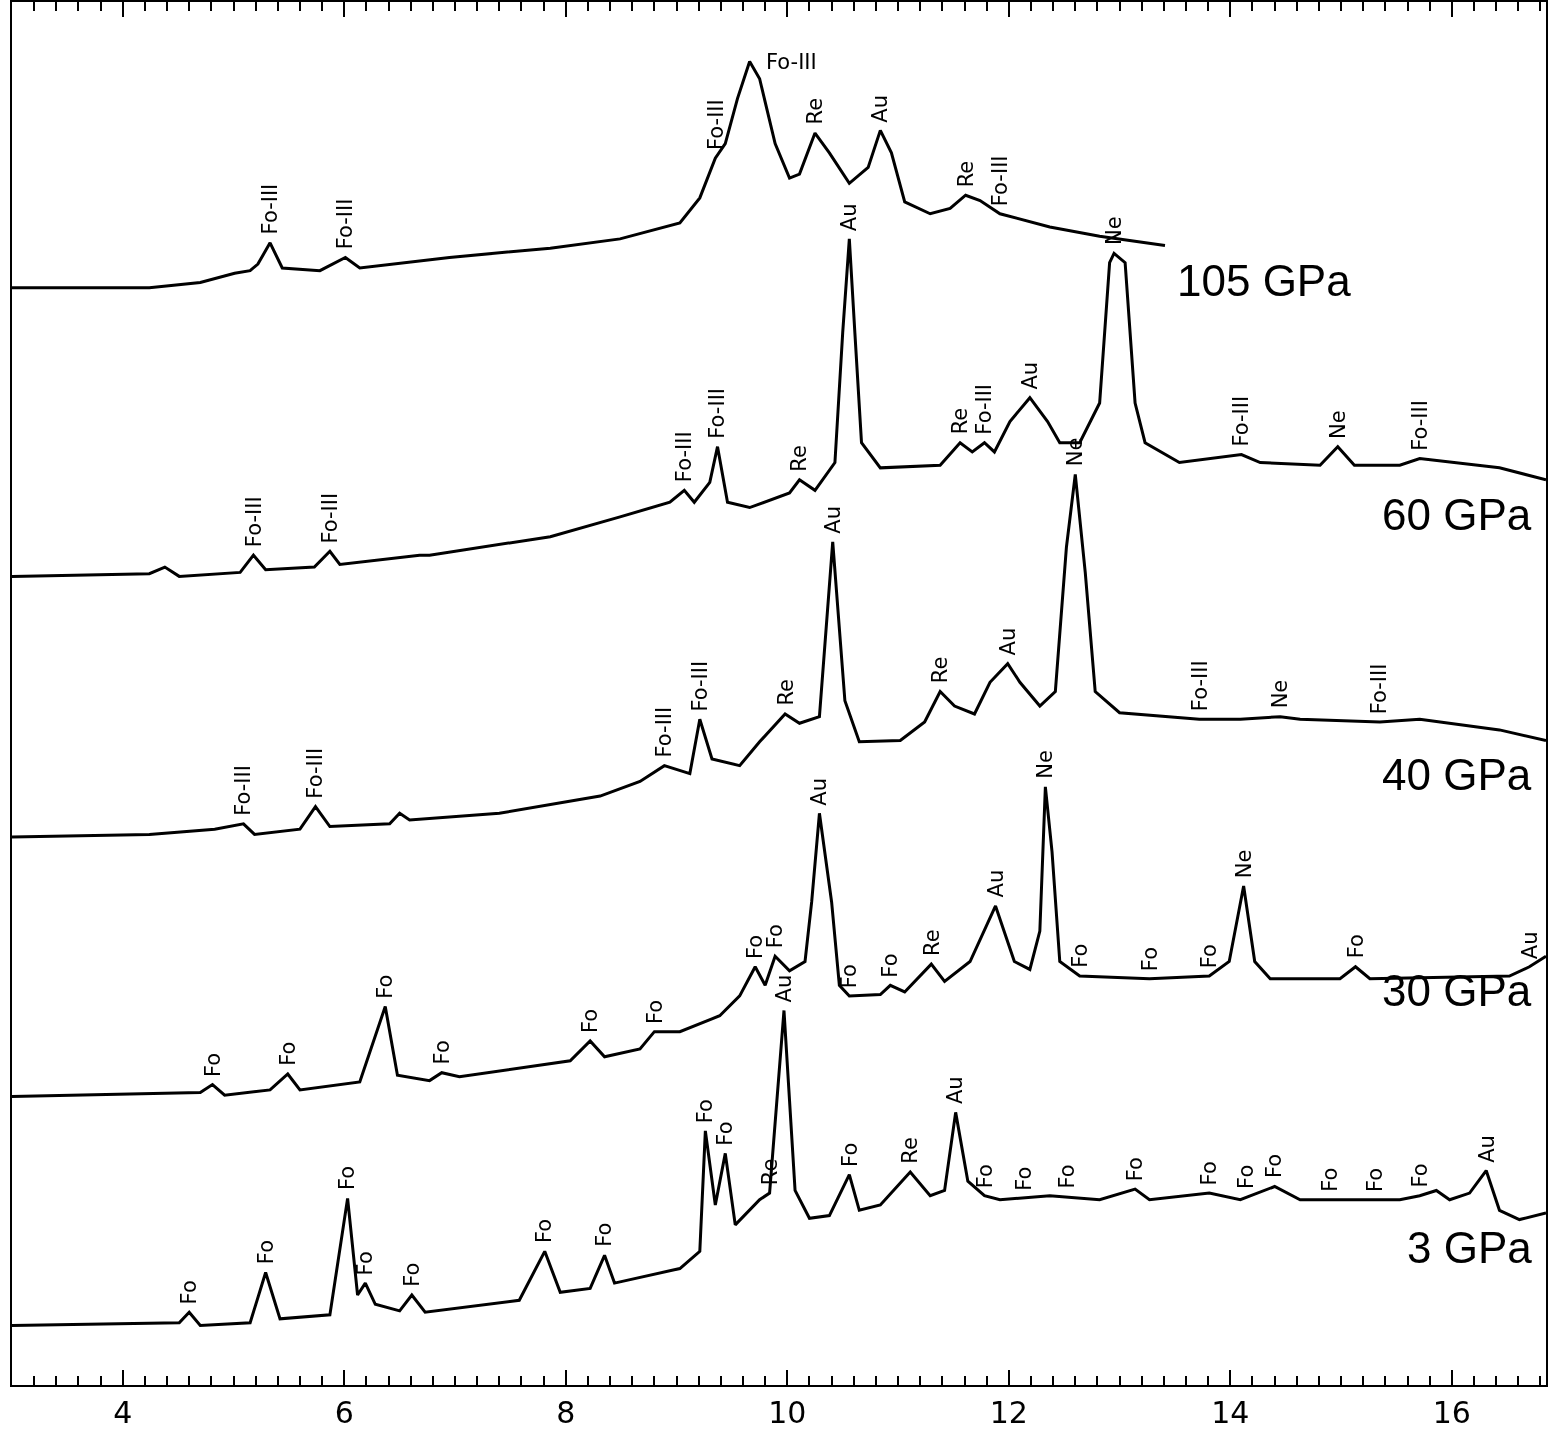 The width and height of the screenshot is (1548, 1438). I want to click on series-label: 105 GPa, so click(1264, 280).